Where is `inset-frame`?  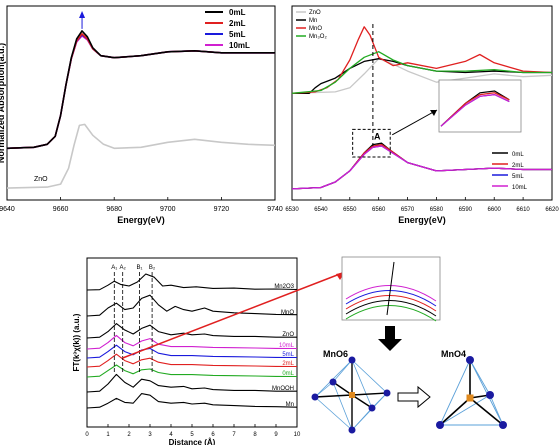
inset-frame is located at coordinates (480, 106).